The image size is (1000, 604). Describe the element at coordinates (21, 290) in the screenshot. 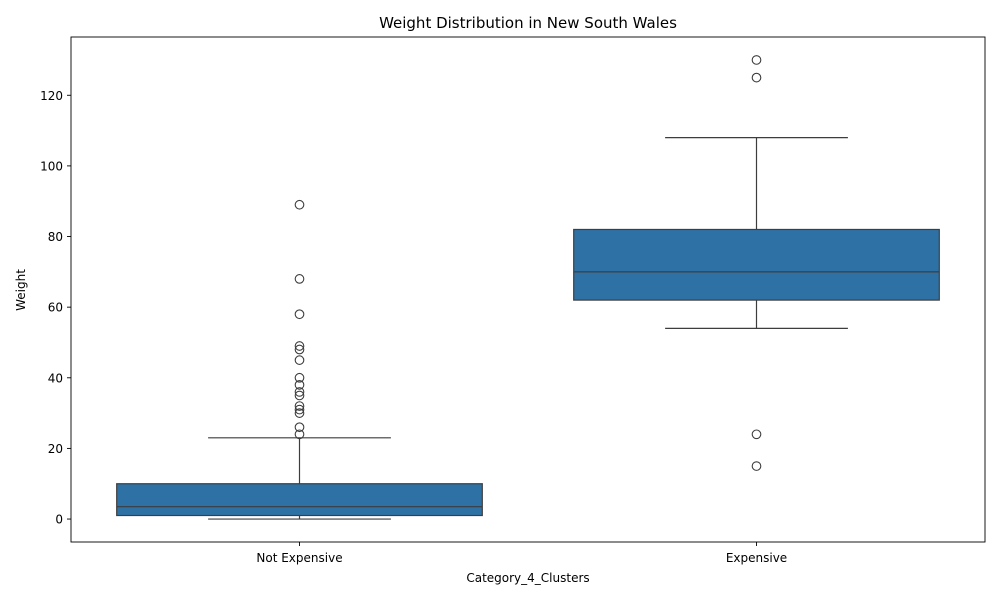

I see `y-axis-label: Weight` at that location.